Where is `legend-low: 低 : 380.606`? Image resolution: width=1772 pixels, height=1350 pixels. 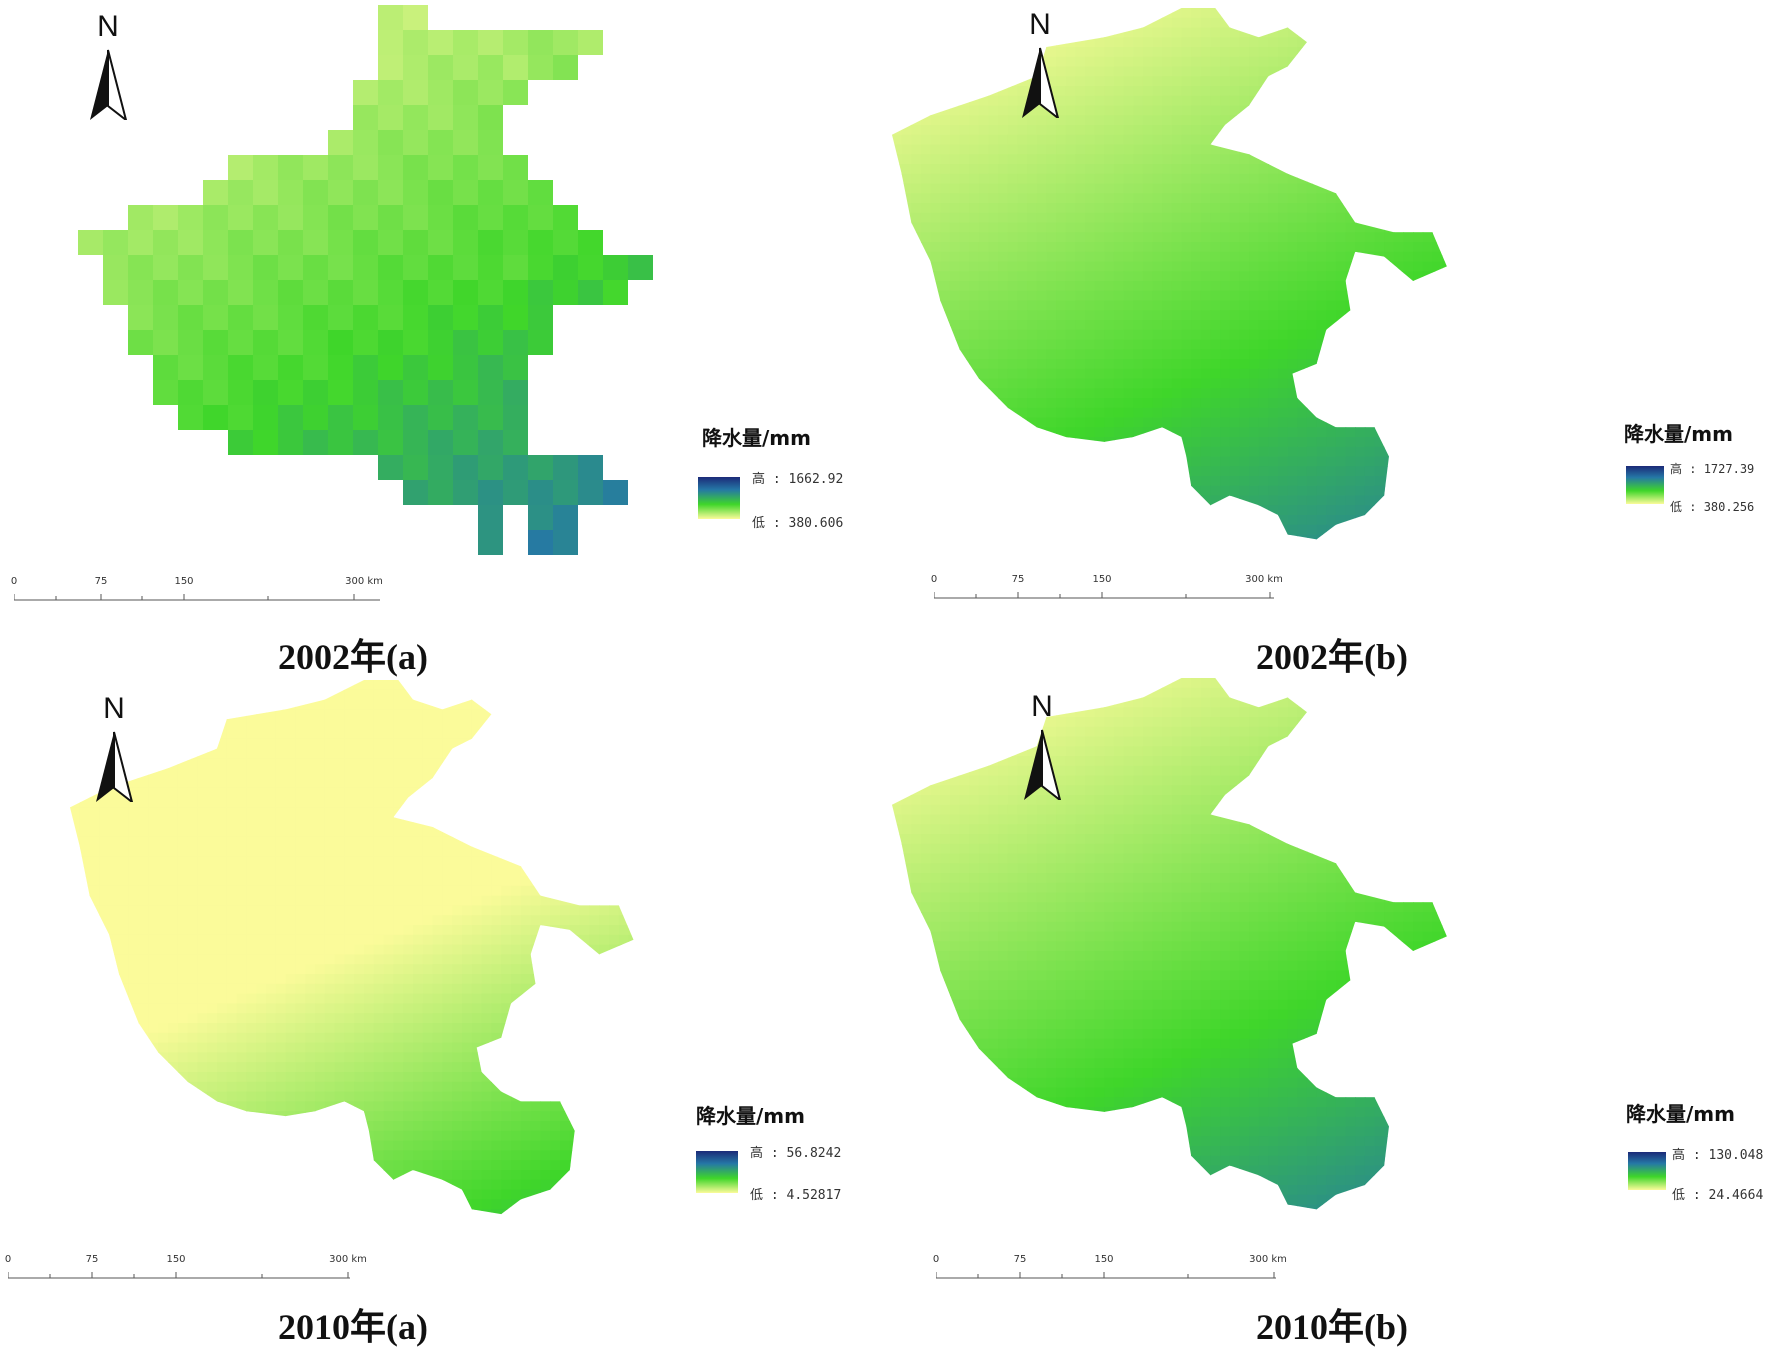
legend-low: 低 : 380.606 is located at coordinates (797, 521).